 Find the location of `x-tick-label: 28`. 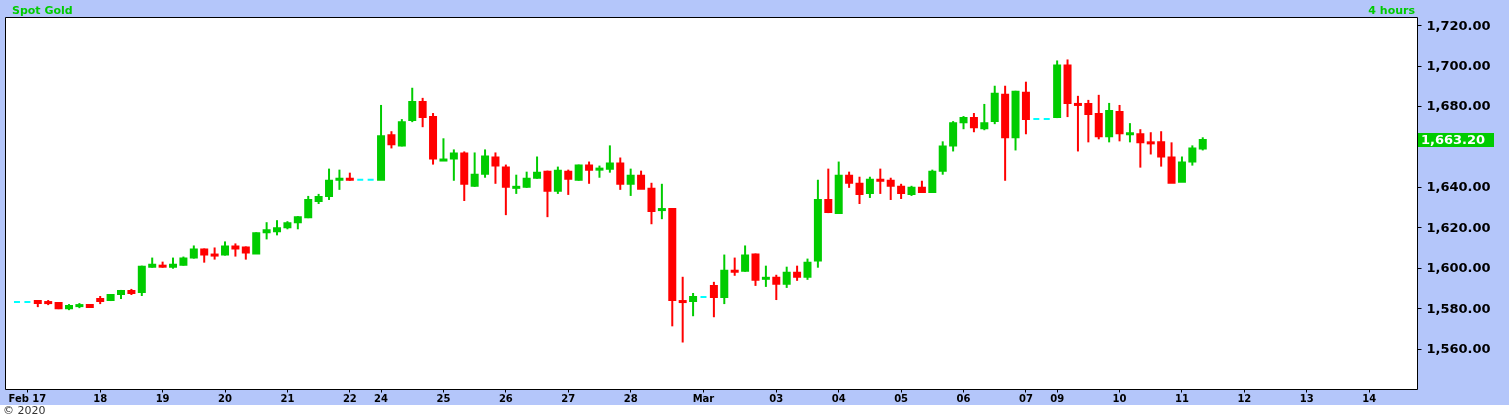

x-tick-label: 28 is located at coordinates (630, 398).